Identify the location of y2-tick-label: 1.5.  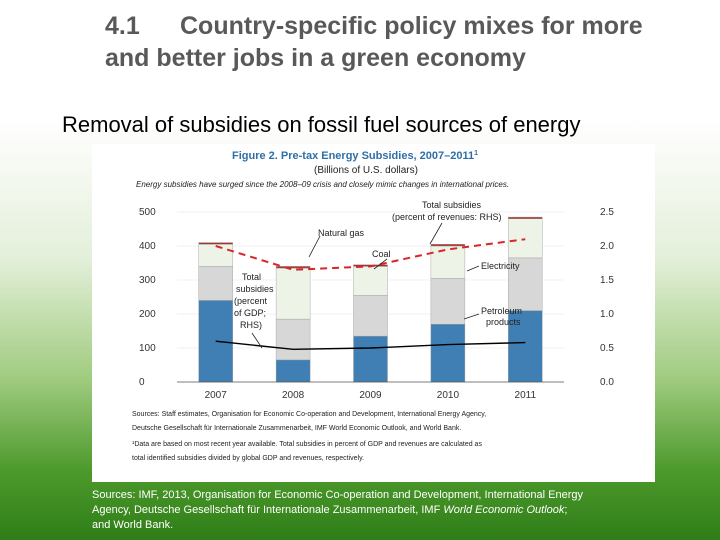
(607, 280).